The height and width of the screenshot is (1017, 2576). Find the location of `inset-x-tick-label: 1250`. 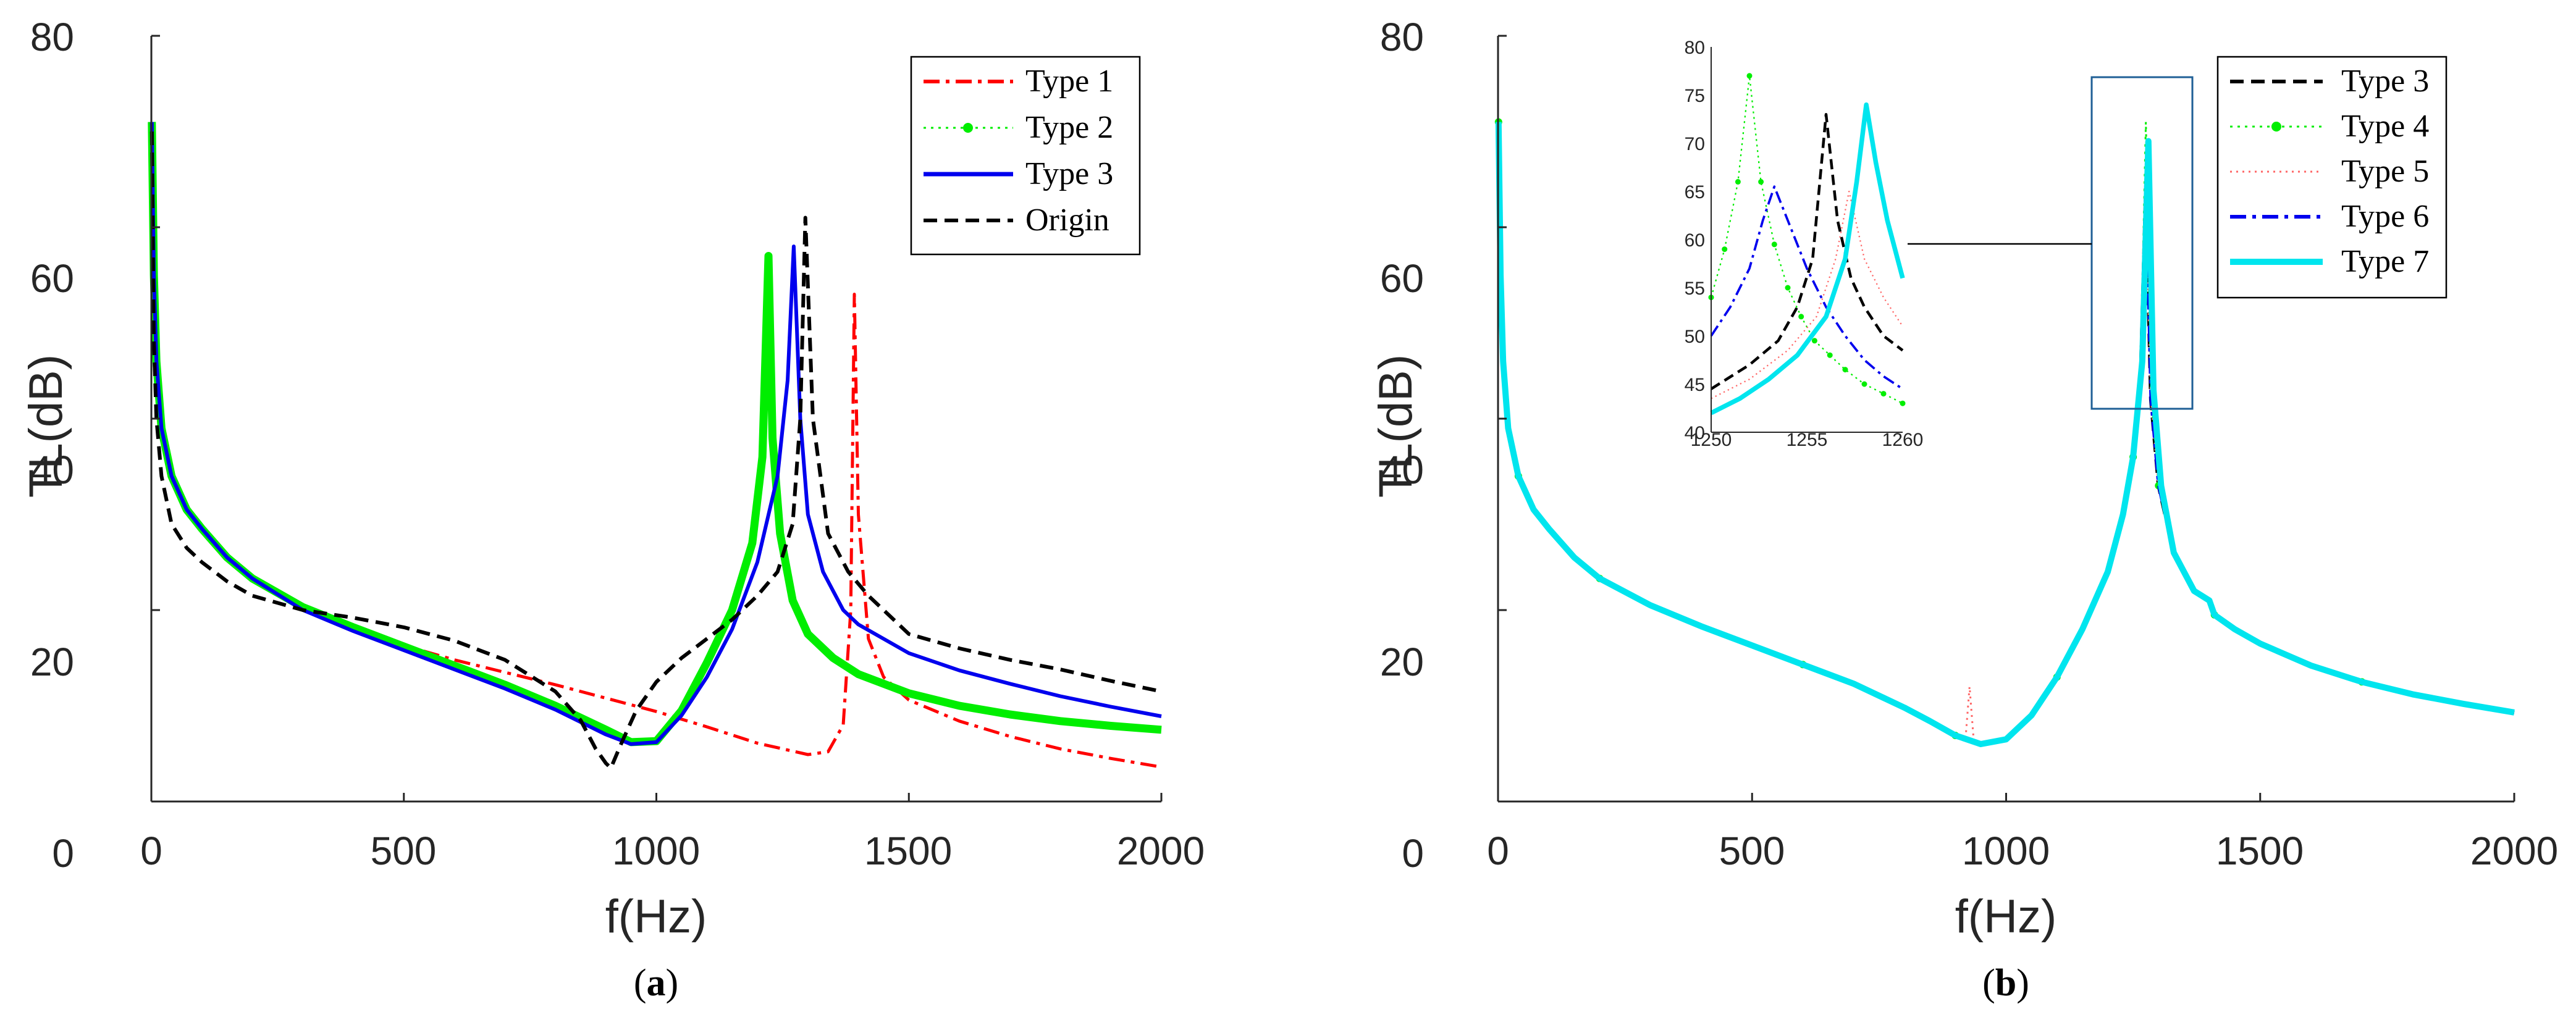

inset-x-tick-label: 1250 is located at coordinates (1711, 440).